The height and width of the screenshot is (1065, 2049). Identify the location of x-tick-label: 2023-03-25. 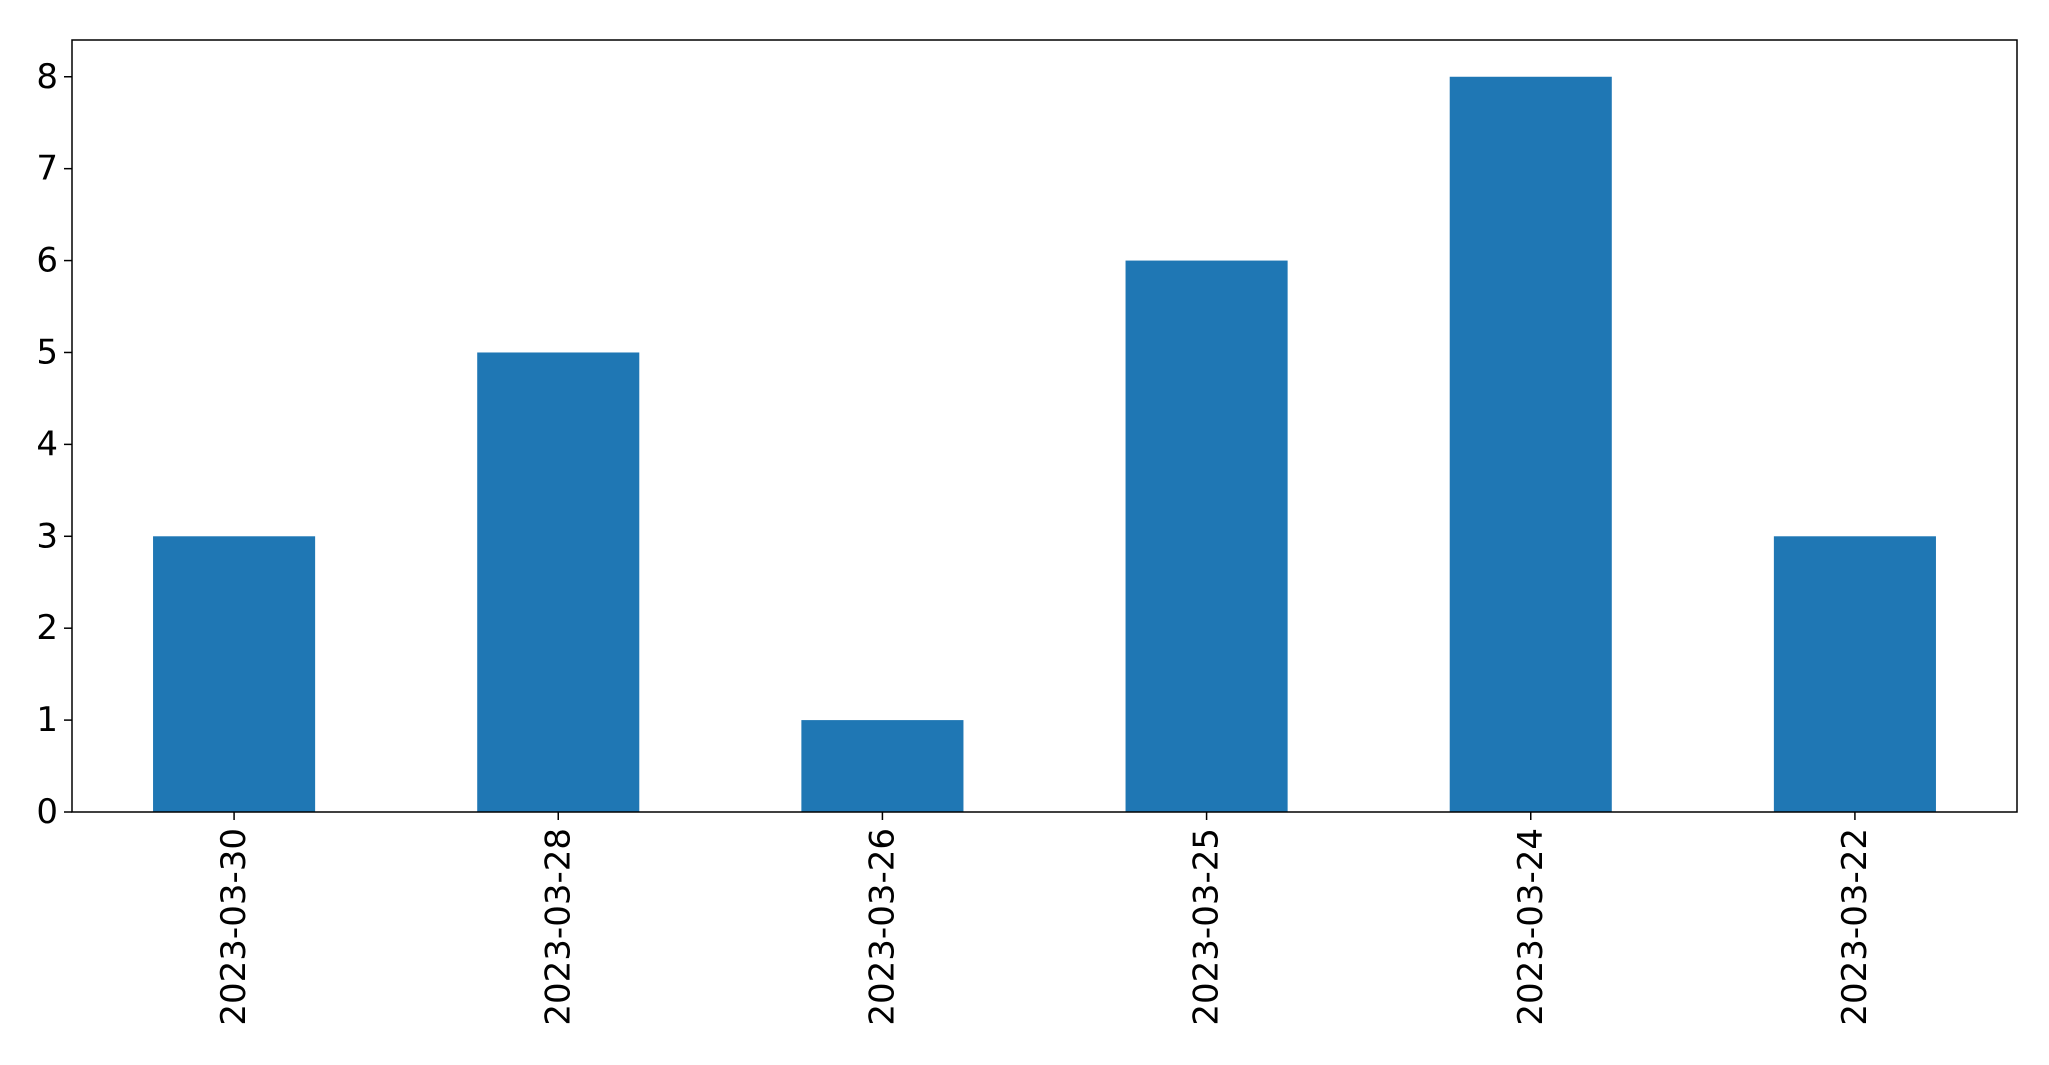
(1207, 927).